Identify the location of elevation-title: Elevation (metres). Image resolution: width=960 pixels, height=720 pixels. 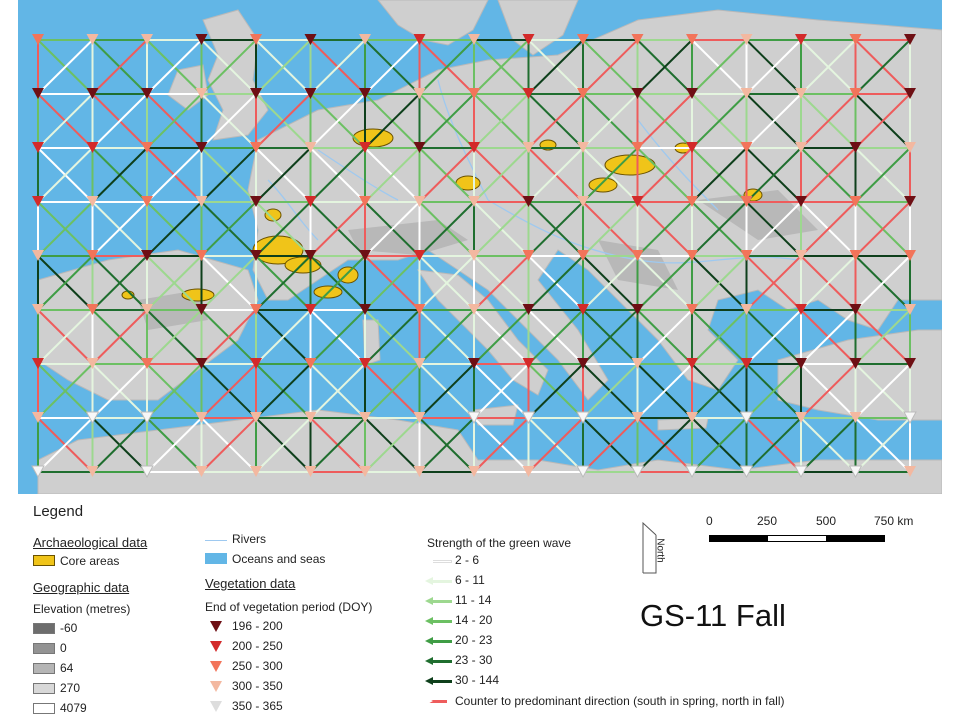
(82, 609).